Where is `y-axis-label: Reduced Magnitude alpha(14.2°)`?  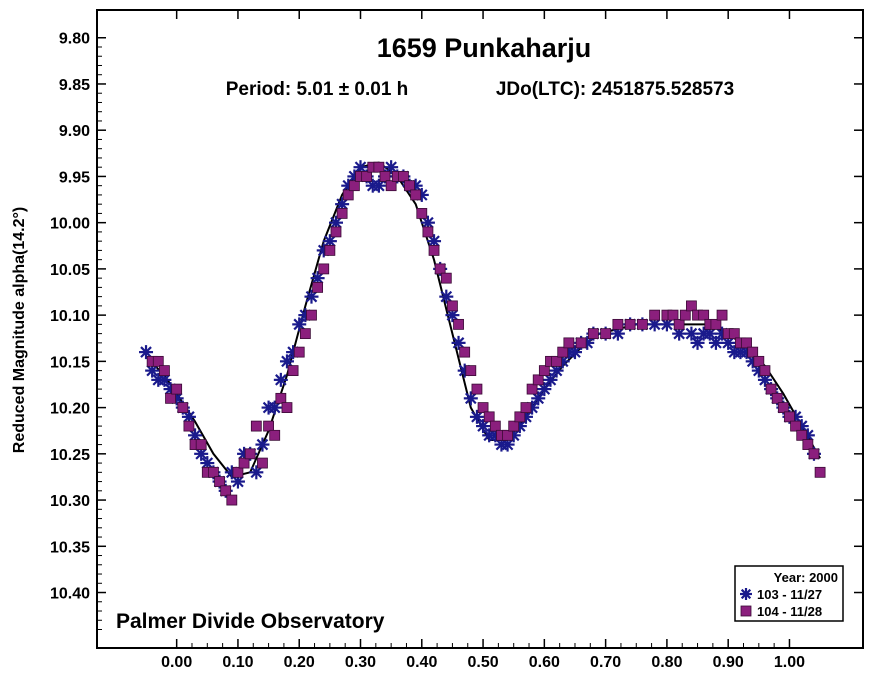
y-axis-label: Reduced Magnitude alpha(14.2°) is located at coordinates (19, 330).